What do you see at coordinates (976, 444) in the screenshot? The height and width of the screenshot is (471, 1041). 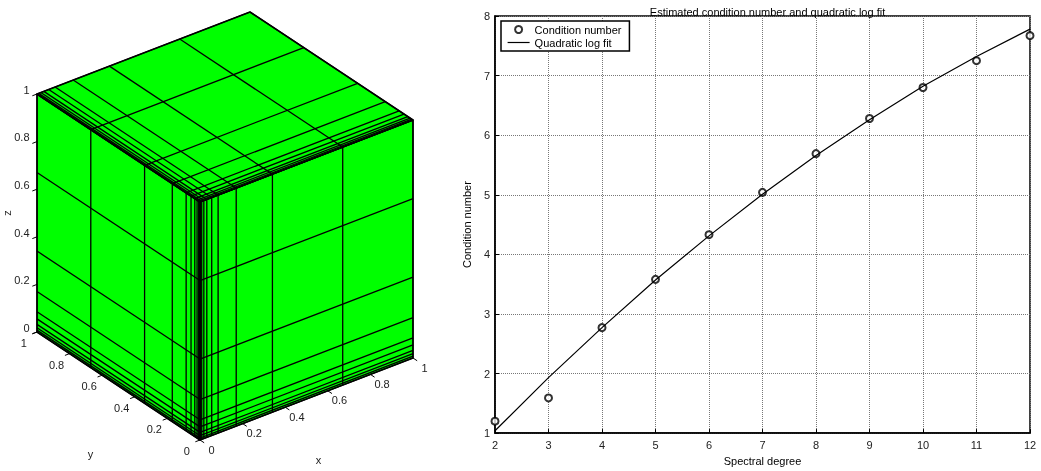 I see `x-tick-label: 11` at bounding box center [976, 444].